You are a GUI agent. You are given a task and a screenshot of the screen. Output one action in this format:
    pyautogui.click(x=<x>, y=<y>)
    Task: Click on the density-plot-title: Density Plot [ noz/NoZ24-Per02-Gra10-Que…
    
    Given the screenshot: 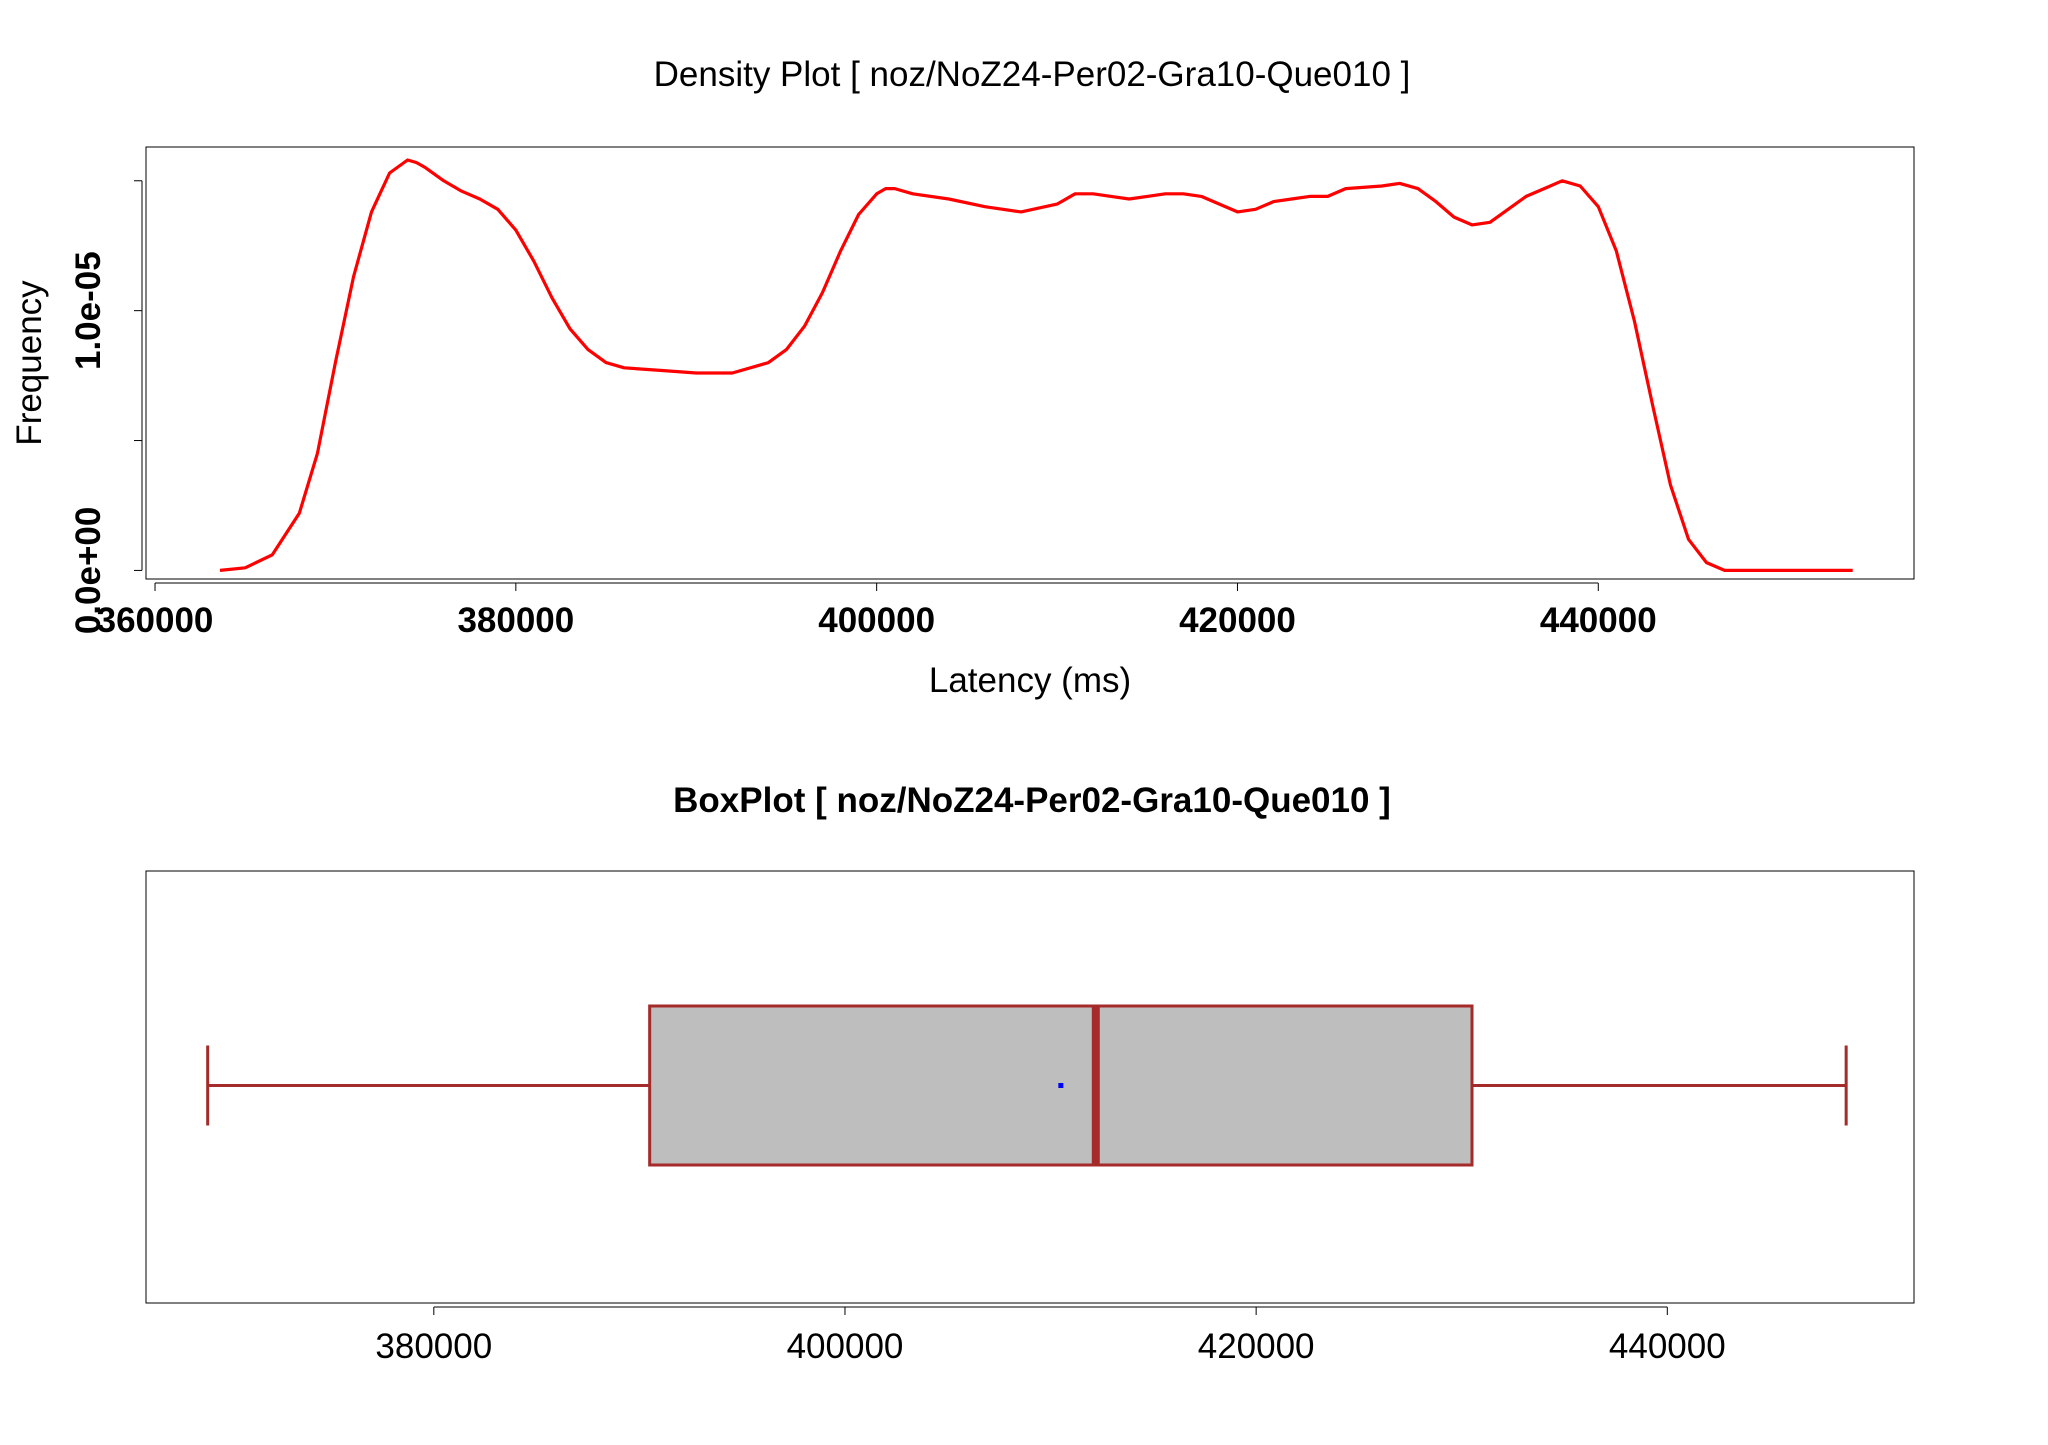 What is the action you would take?
    pyautogui.click(x=1032, y=74)
    